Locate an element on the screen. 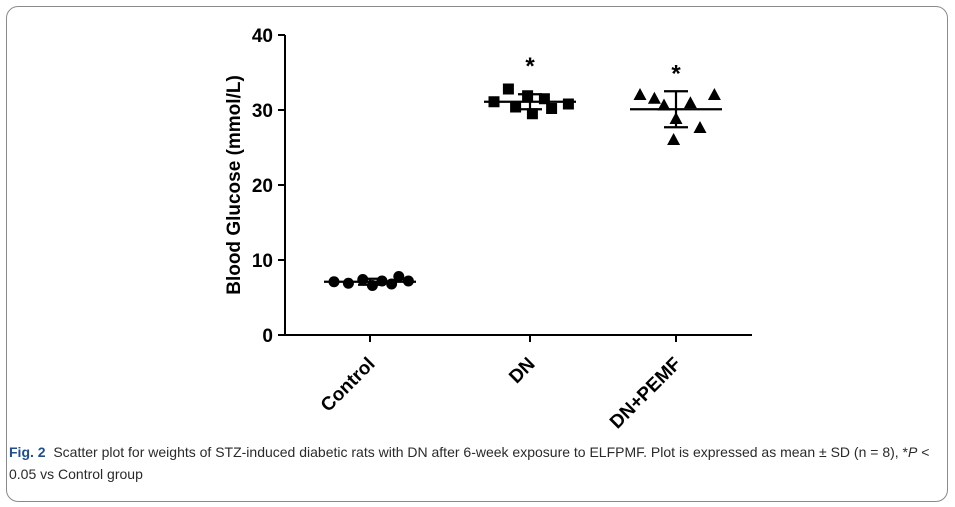  caption-text-end: < 0.05 vs Control group is located at coordinates (469, 463).